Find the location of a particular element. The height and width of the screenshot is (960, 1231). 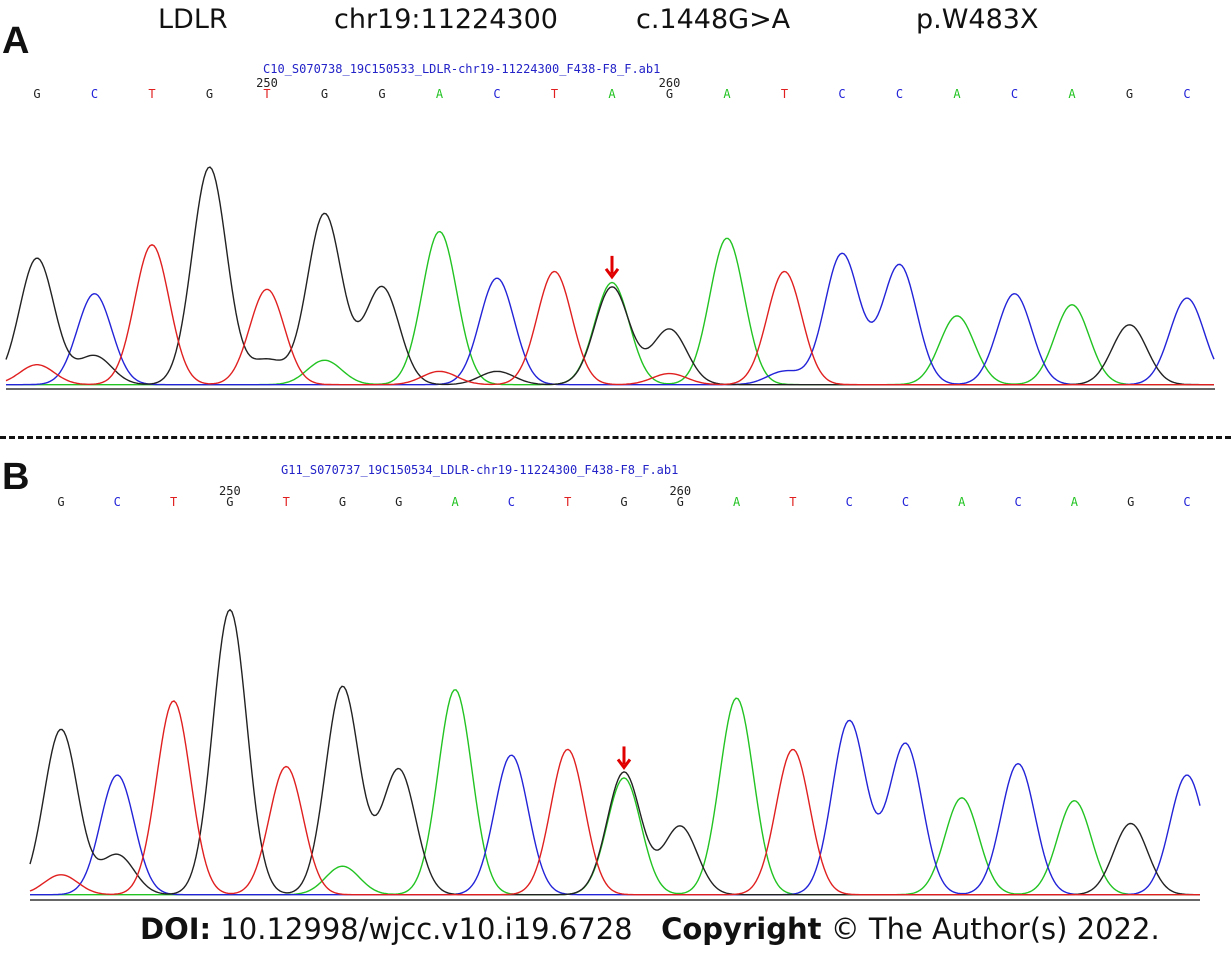

gene-name: LDLR is located at coordinates (193, 19).